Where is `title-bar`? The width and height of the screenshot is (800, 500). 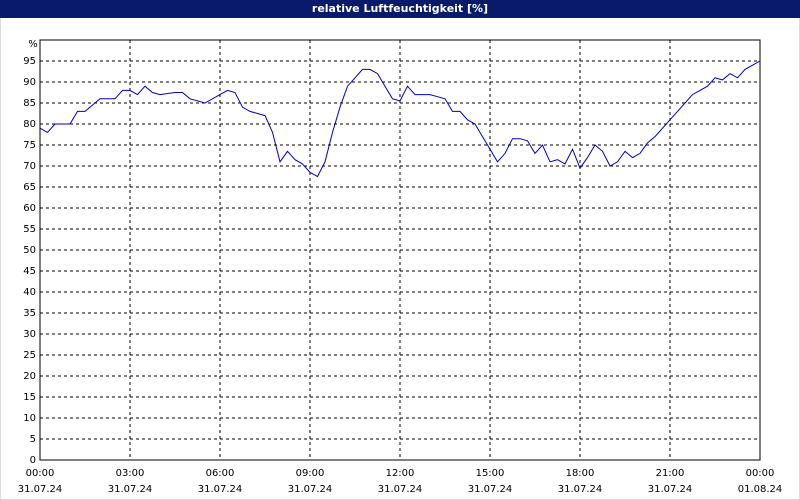 title-bar is located at coordinates (400, 9).